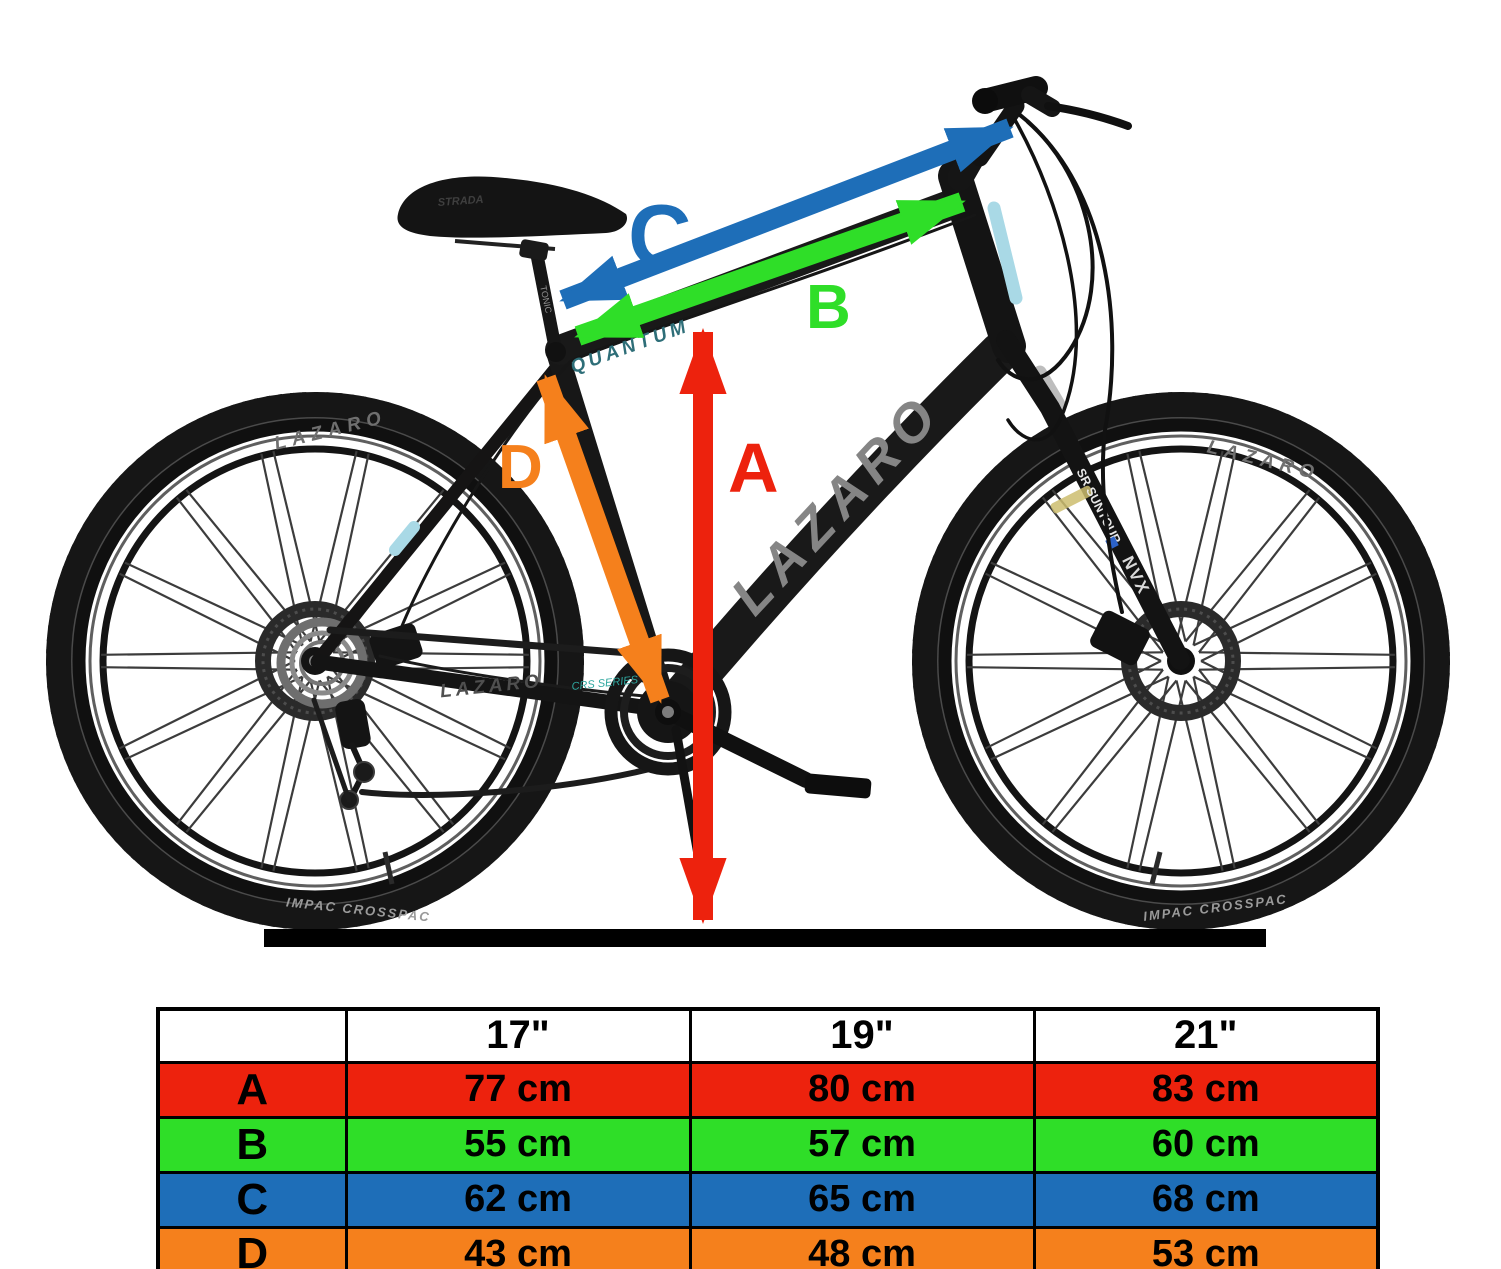 The width and height of the screenshot is (1501, 1269). What do you see at coordinates (862, 1199) in the screenshot?
I see `dimension-value: 65 cm` at bounding box center [862, 1199].